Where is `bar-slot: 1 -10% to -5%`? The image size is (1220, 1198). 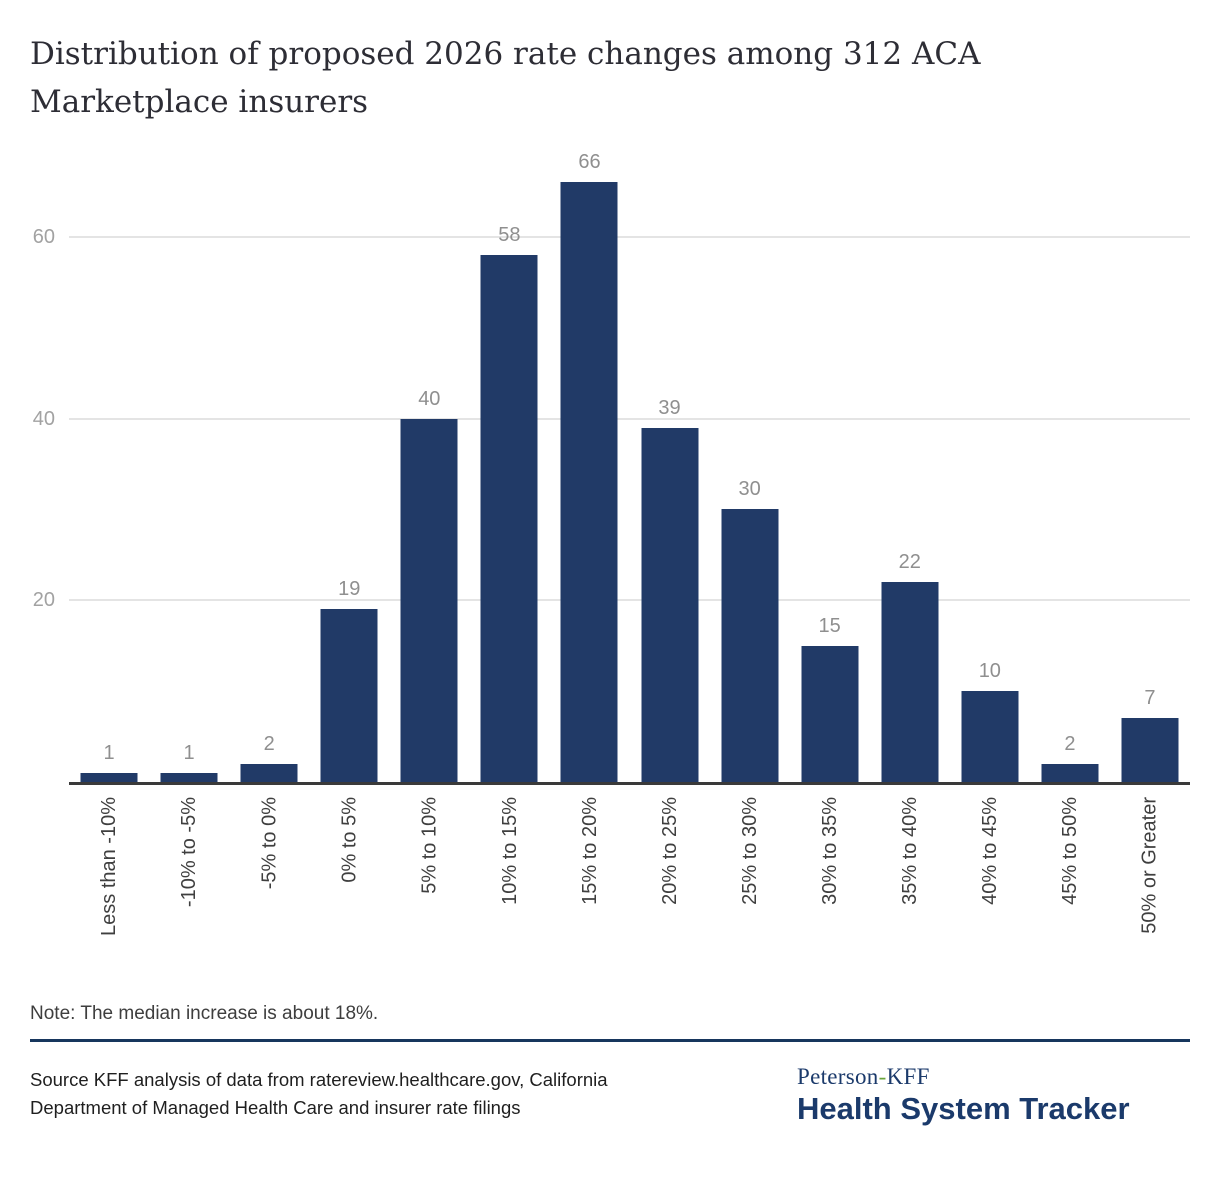 bar-slot: 1 -10% to -5% is located at coordinates (189, 531).